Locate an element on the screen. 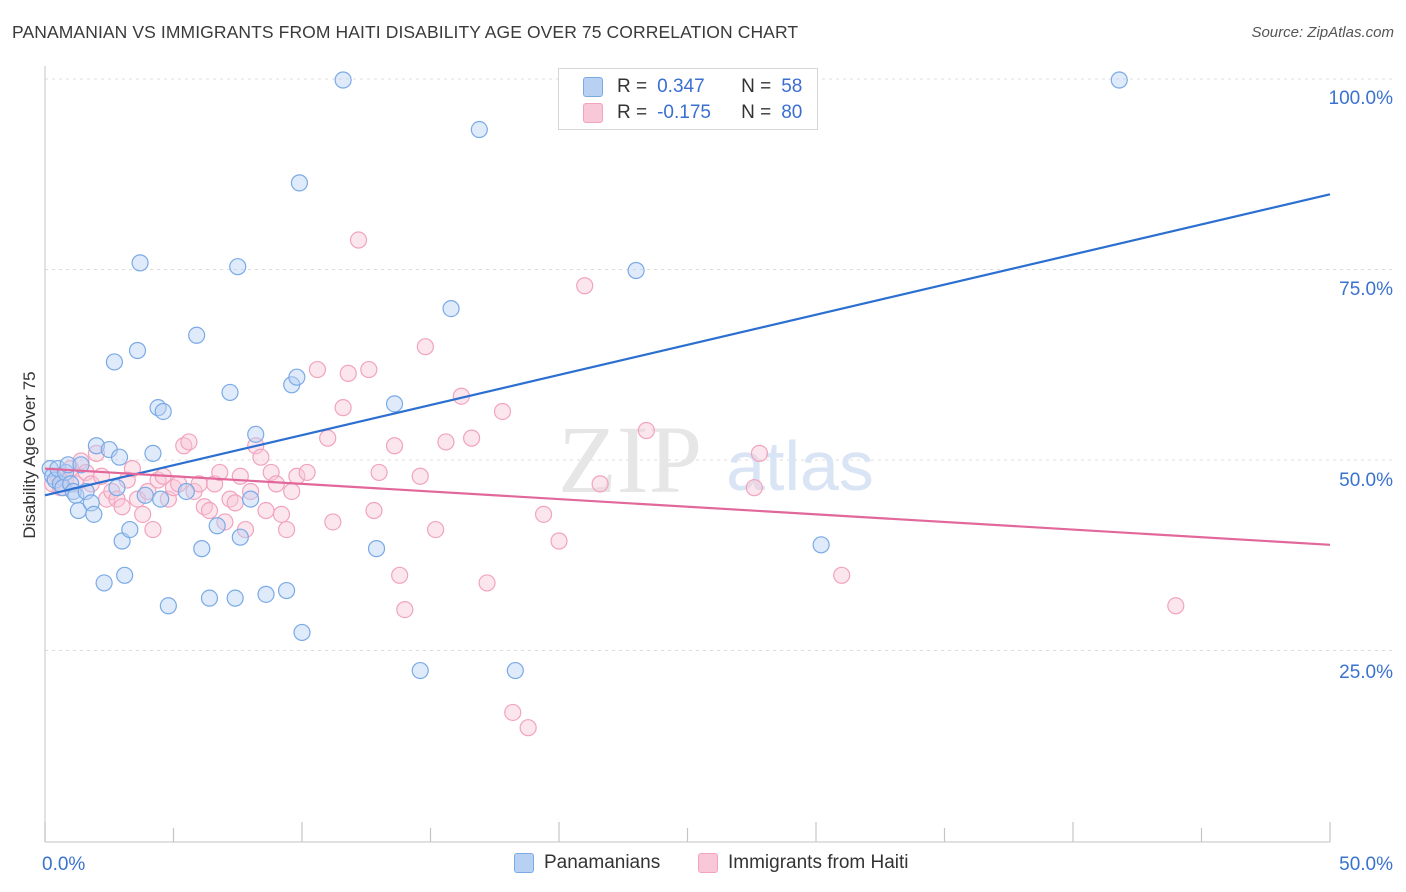  bottom-legend-haiti: Immigrants from Haiti is located at coordinates (803, 863).